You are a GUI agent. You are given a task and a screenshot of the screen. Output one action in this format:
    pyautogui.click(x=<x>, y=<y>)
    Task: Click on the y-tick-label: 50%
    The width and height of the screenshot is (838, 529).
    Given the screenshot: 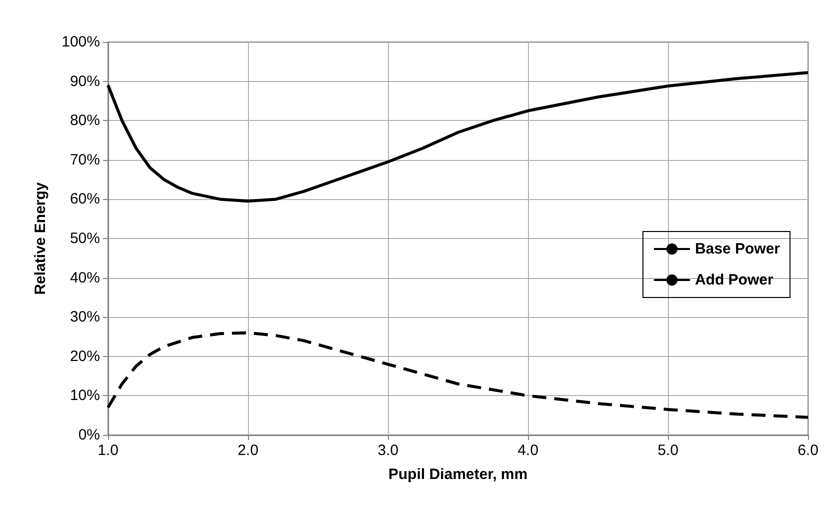 What is the action you would take?
    pyautogui.click(x=85, y=238)
    